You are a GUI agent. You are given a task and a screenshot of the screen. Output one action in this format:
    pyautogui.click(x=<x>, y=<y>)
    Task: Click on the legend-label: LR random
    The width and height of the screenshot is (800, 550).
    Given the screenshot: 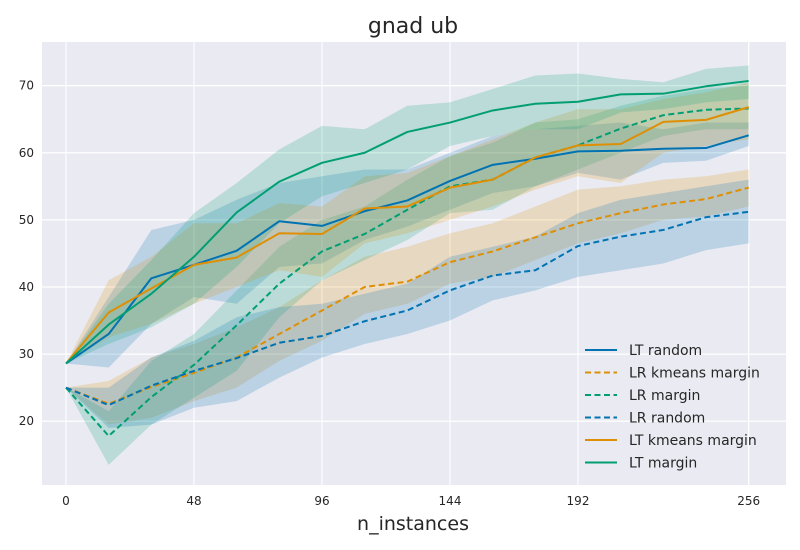 What is the action you would take?
    pyautogui.click(x=667, y=419)
    